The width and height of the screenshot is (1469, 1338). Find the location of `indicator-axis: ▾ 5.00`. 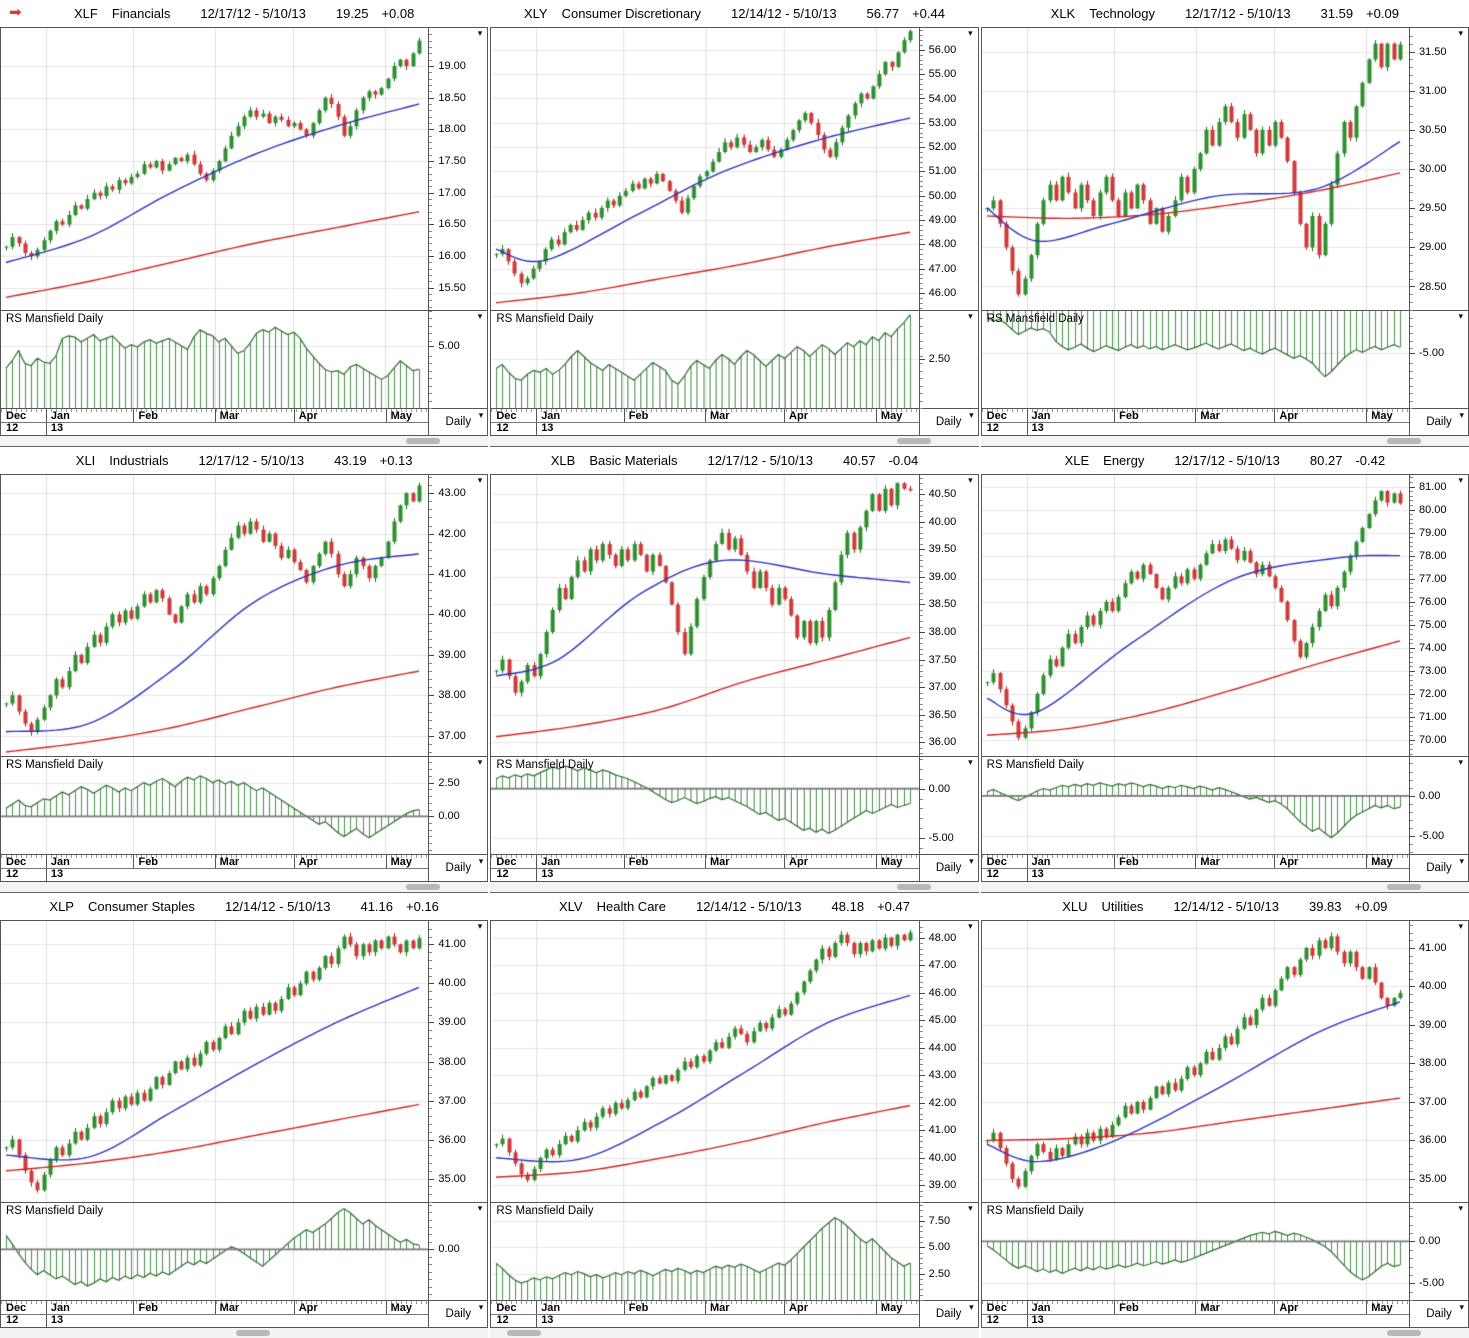

indicator-axis: ▾ 5.00 is located at coordinates (458, 360).